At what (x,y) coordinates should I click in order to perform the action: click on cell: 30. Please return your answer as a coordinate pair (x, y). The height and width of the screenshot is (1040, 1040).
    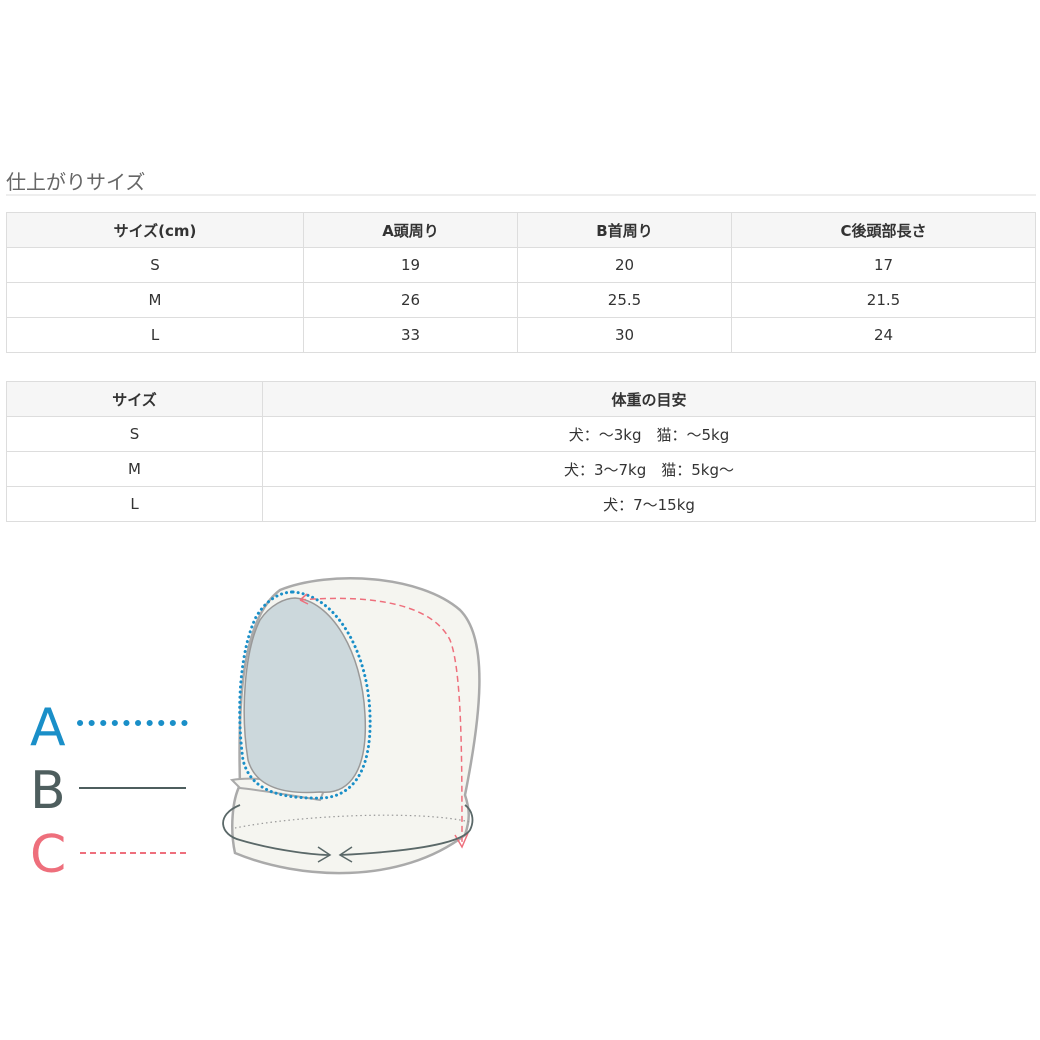
    Looking at the image, I should click on (624, 335).